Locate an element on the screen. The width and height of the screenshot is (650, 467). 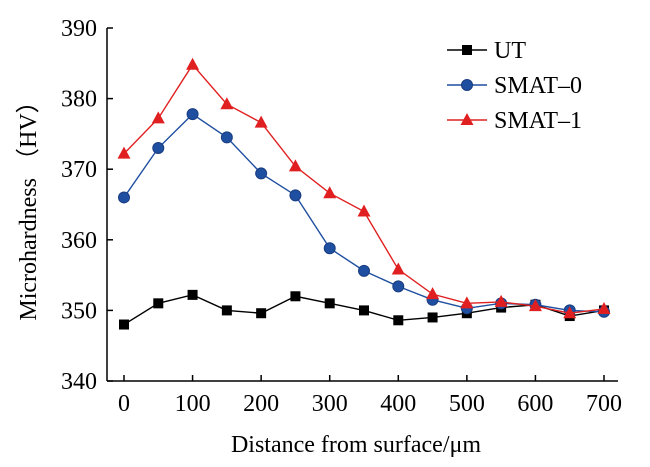
x-tick-label: 500 is located at coordinates (467, 404).